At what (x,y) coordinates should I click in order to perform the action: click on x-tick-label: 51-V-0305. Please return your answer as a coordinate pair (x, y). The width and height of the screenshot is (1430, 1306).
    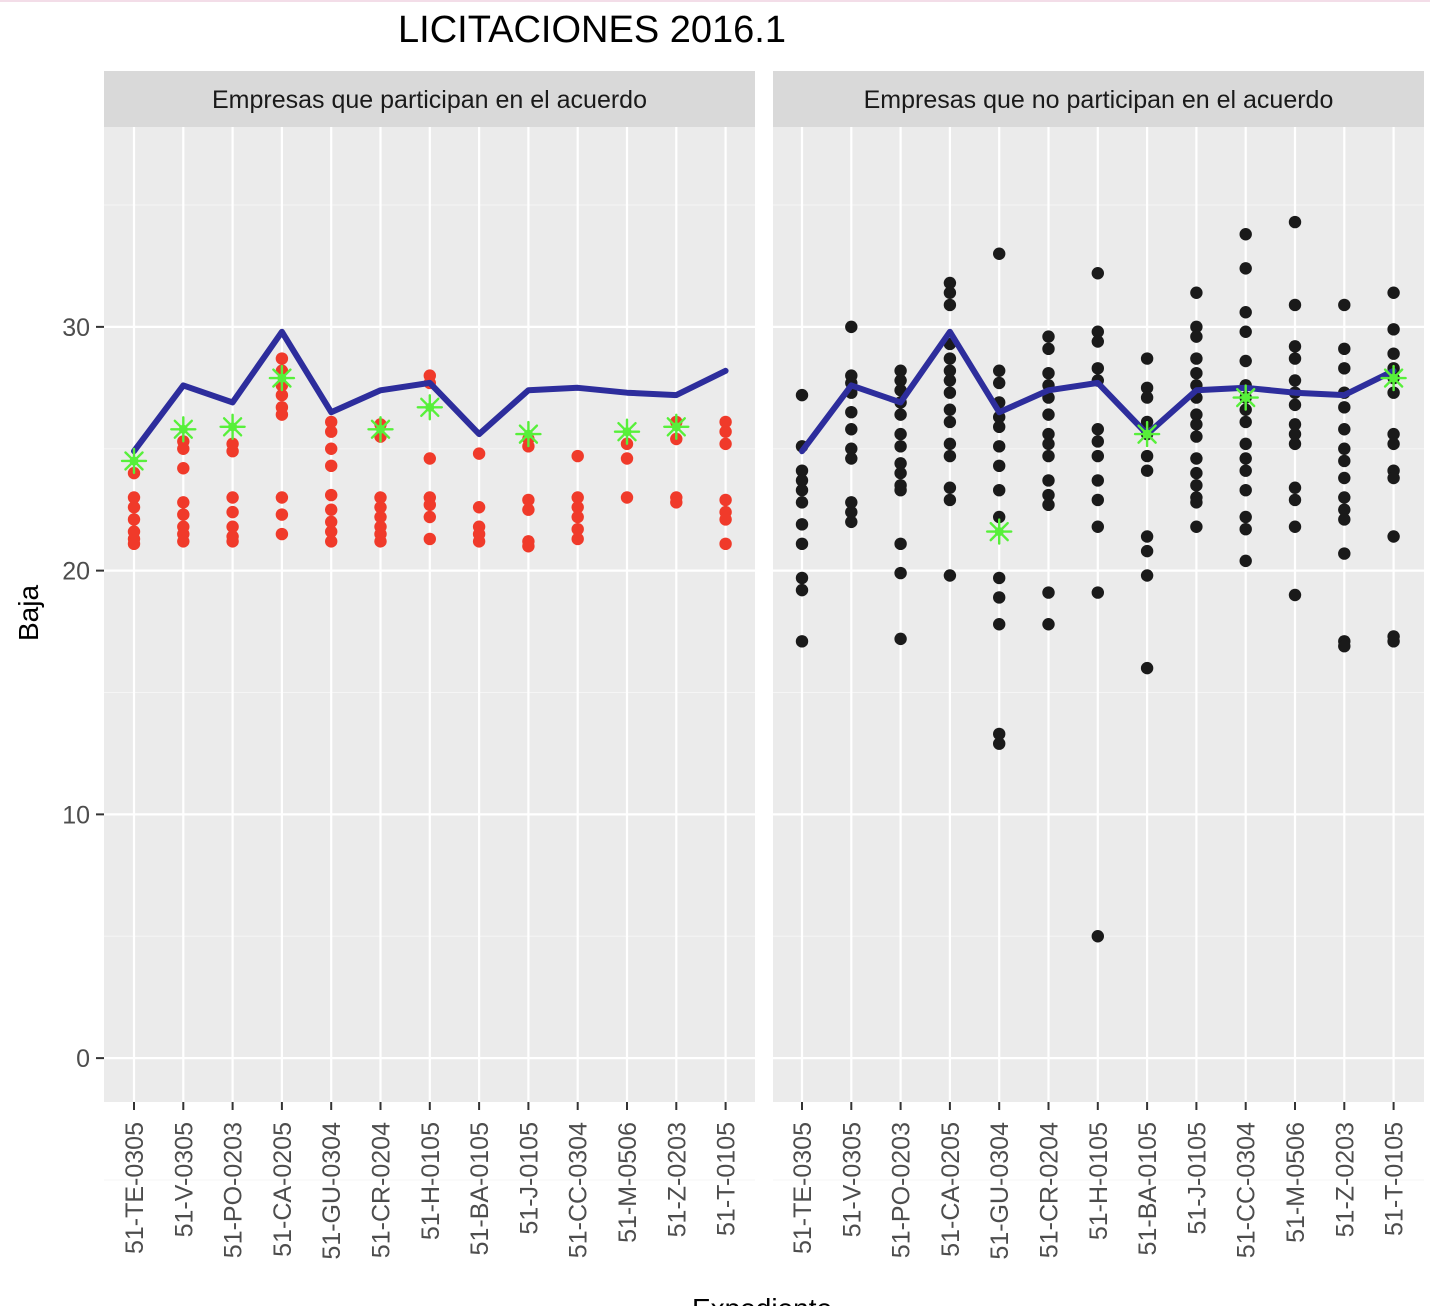
    Looking at the image, I should click on (184, 1179).